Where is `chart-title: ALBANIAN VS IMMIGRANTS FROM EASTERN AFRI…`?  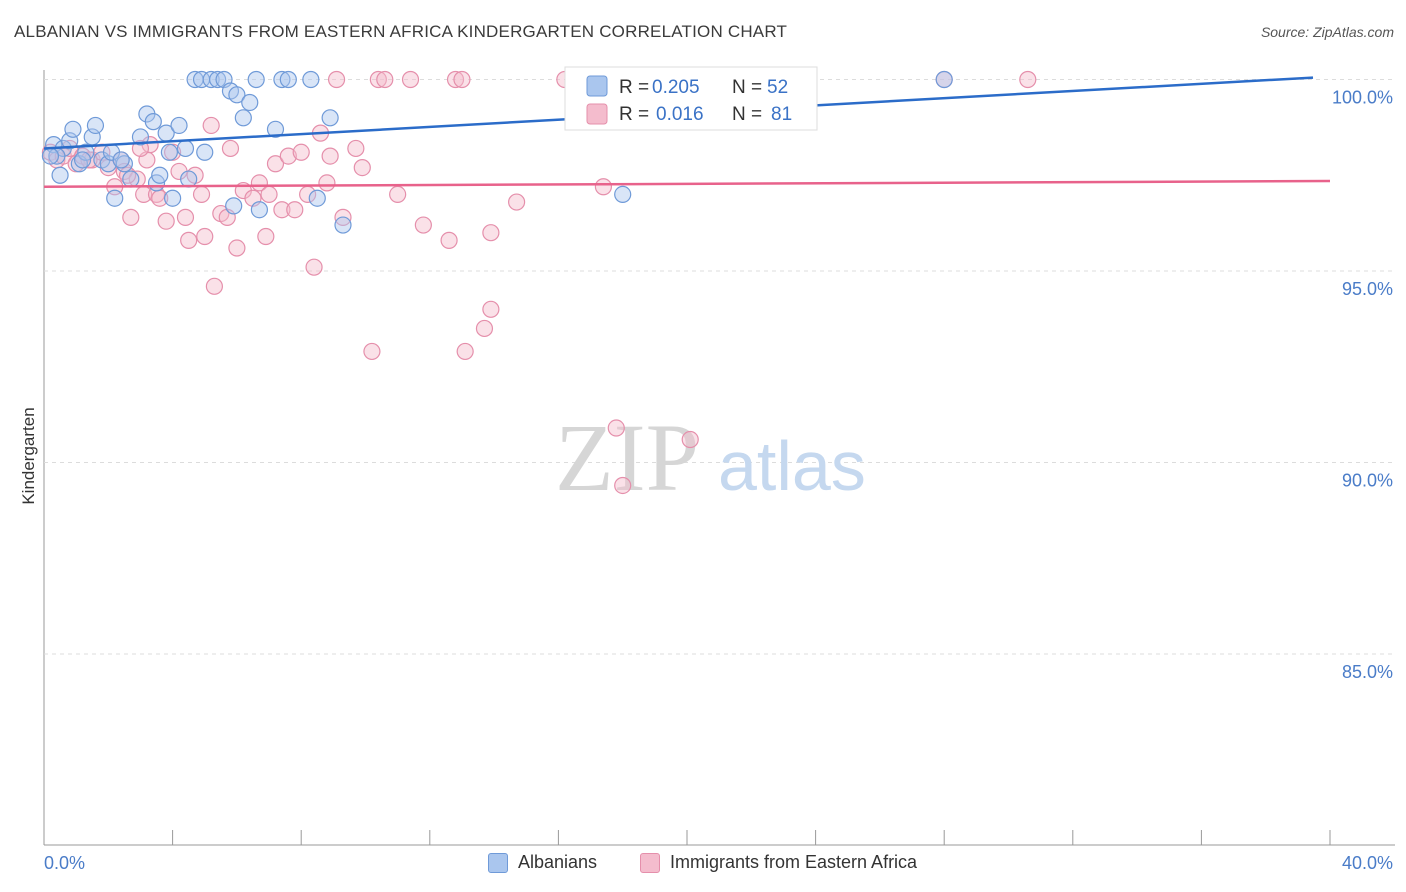
chart-title: ALBANIAN VS IMMIGRANTS FROM EASTERN AFRI… is located at coordinates (401, 31).